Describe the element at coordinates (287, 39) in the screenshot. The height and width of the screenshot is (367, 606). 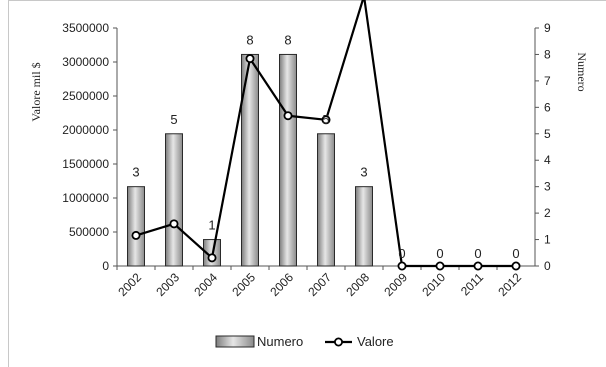
I see `data-label-2006: 8` at that location.